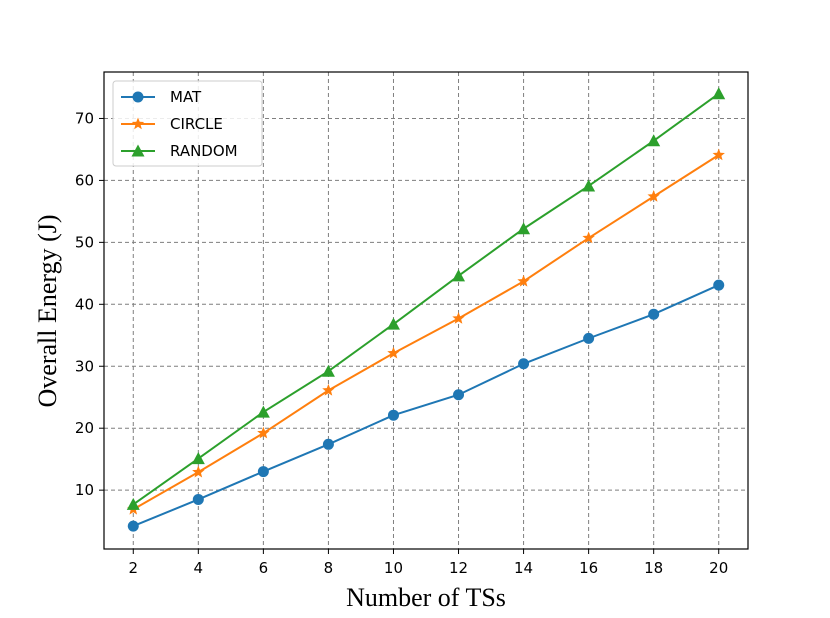 The width and height of the screenshot is (830, 618). What do you see at coordinates (138, 150) in the screenshot?
I see `legend-marker-random` at bounding box center [138, 150].